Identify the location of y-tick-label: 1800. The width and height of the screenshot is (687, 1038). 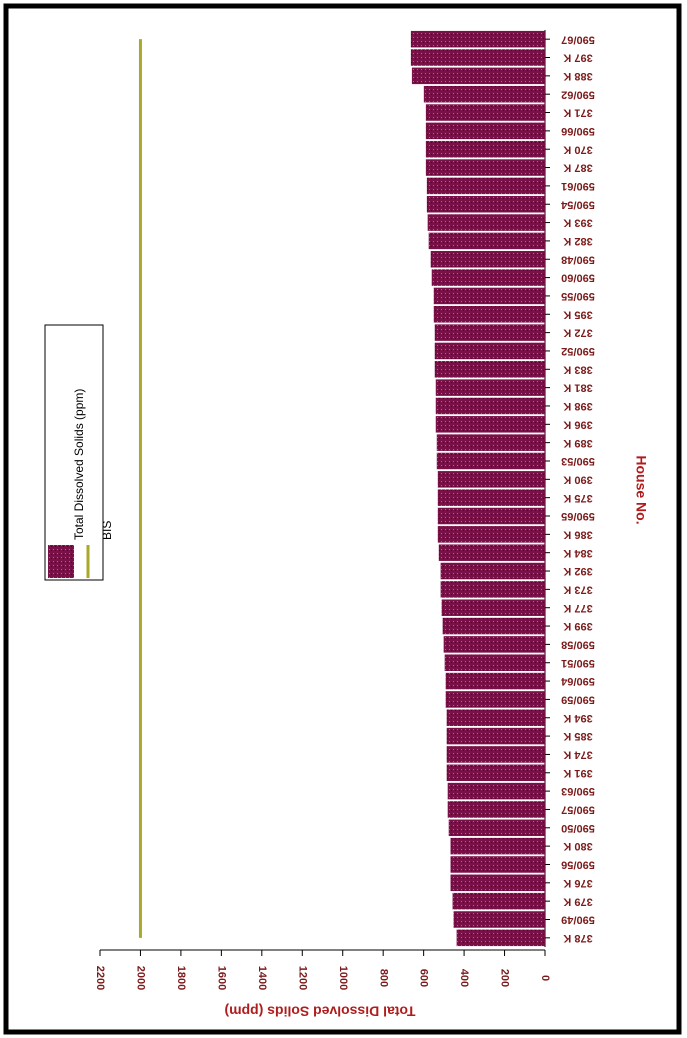
(181, 978).